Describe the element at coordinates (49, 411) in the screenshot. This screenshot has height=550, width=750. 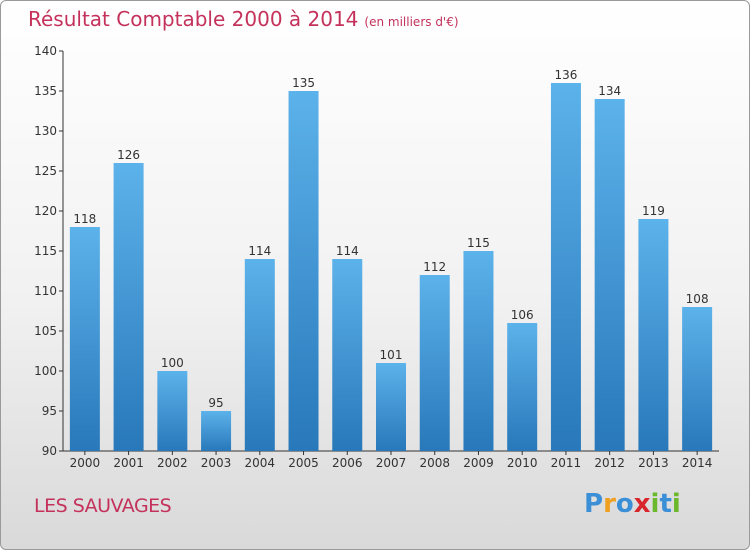
I see `y-tick-label: 95` at that location.